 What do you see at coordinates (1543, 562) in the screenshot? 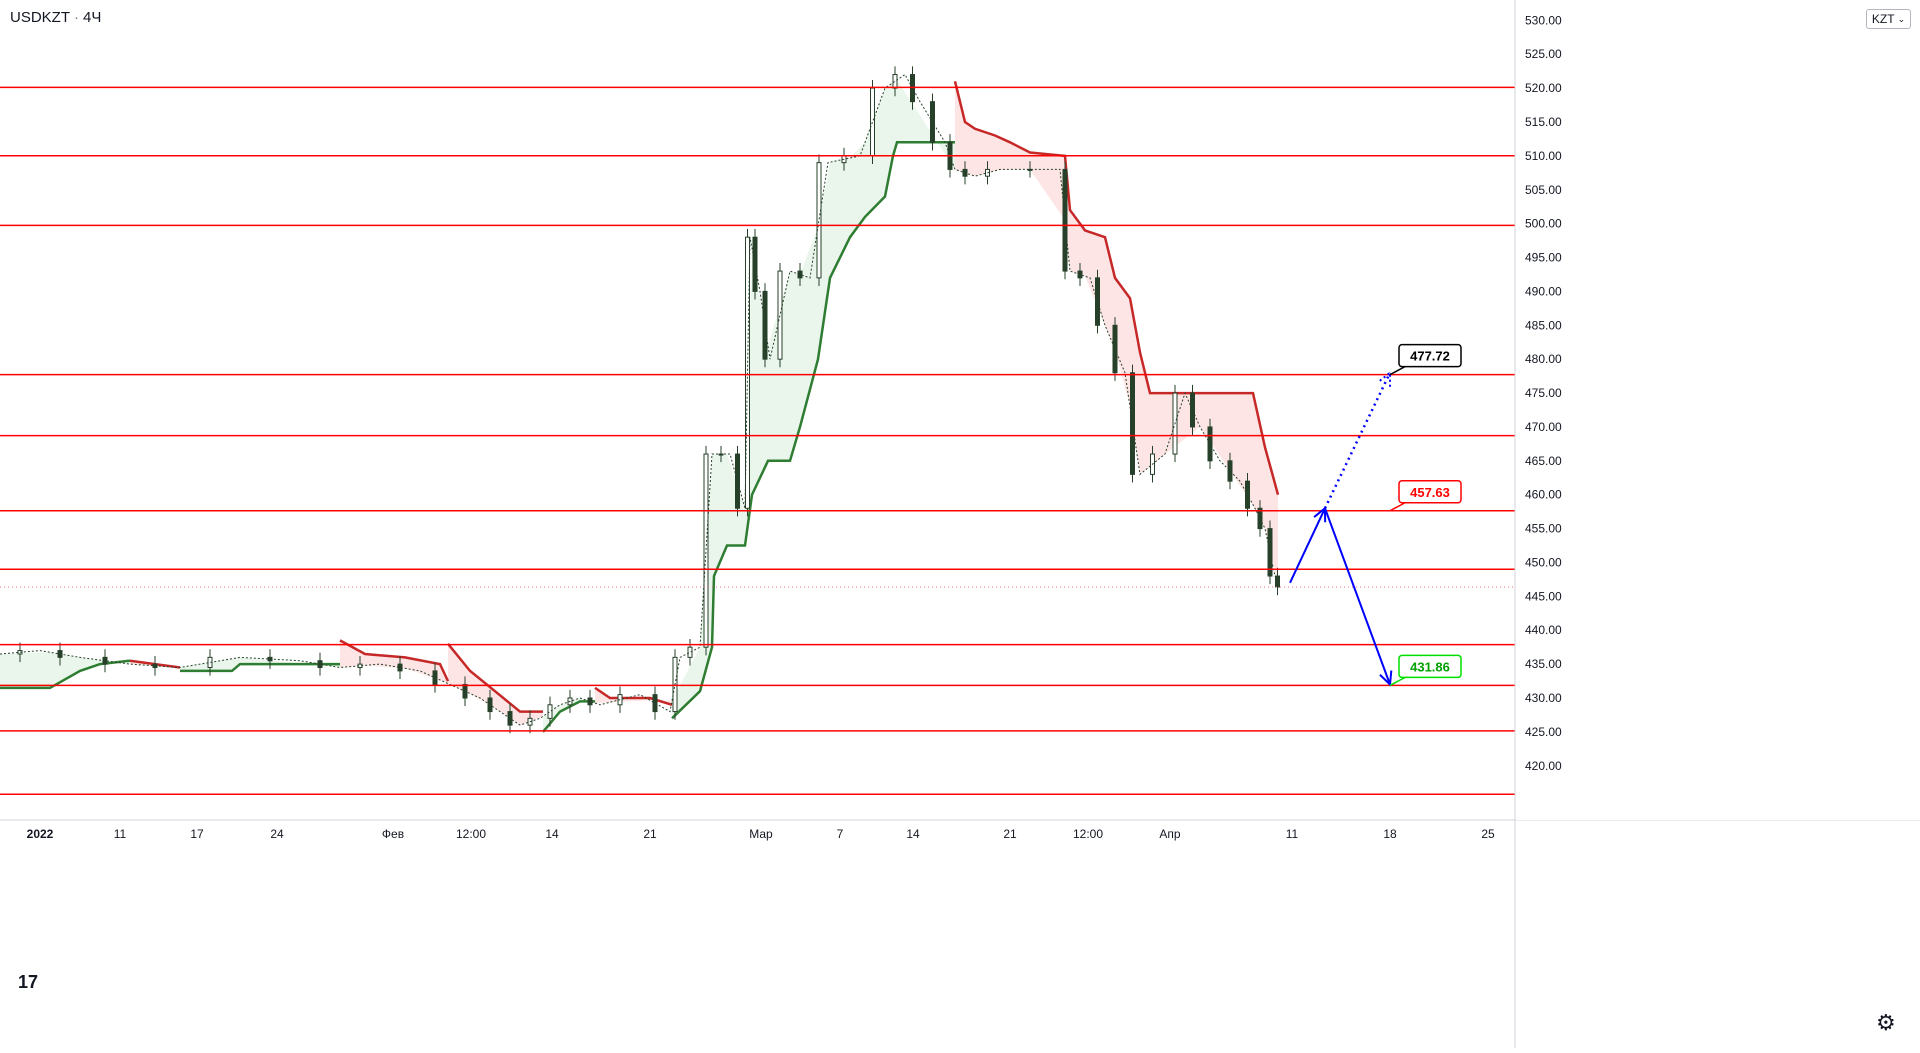
I see `y-tick-label: 450.00` at bounding box center [1543, 562].